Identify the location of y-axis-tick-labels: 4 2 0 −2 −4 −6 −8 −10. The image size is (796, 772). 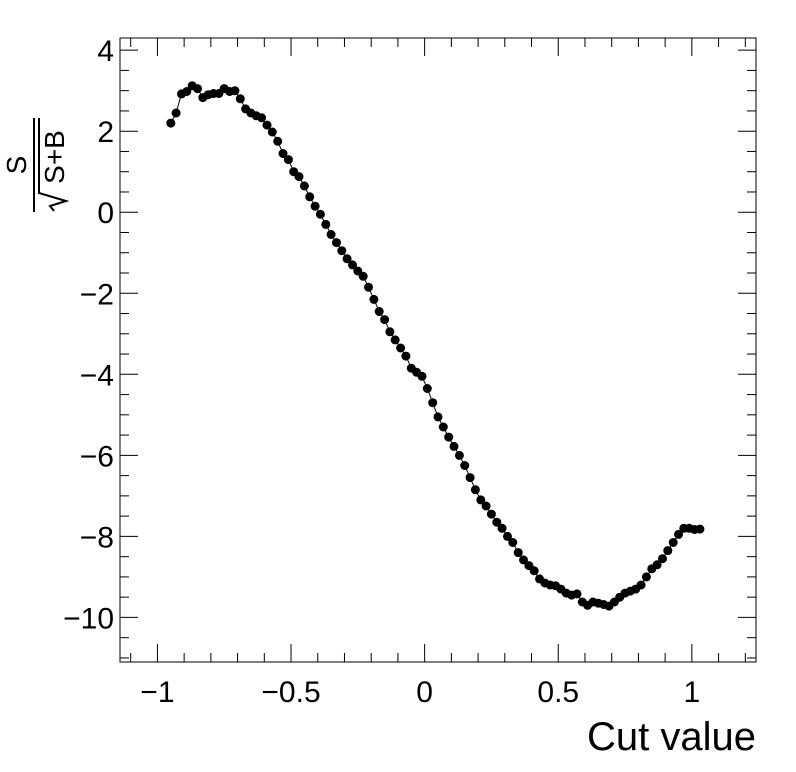
(88, 335).